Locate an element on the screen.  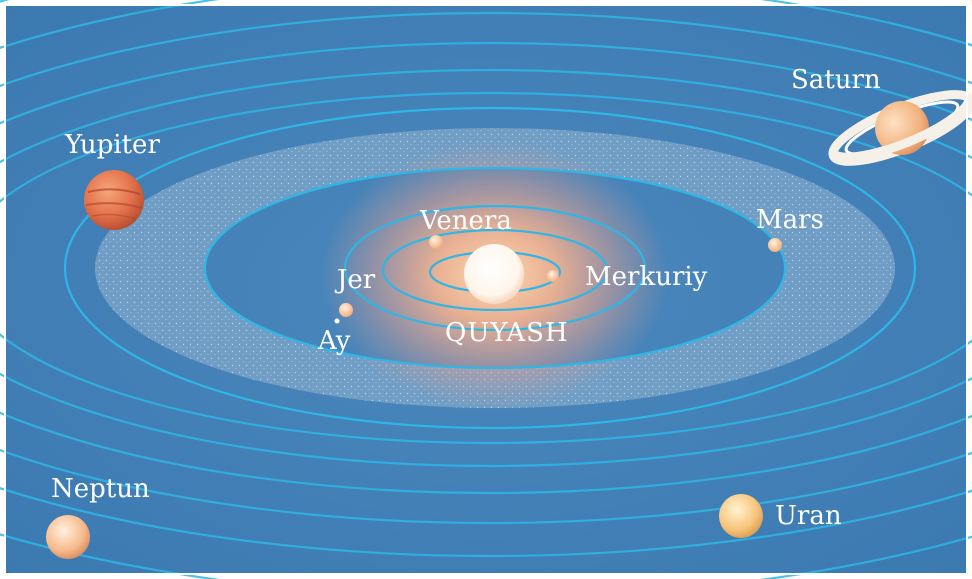
earth-planet is located at coordinates (346, 310).